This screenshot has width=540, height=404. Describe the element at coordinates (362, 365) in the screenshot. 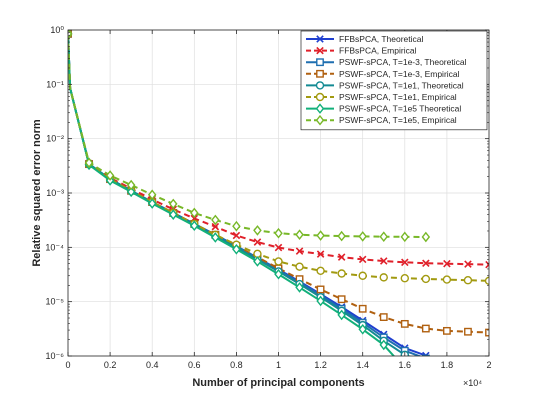

I see `x-tick-label: 1.4` at that location.